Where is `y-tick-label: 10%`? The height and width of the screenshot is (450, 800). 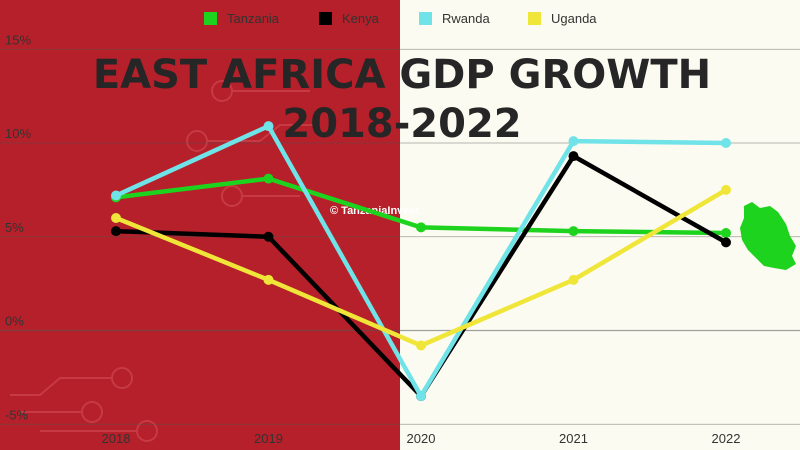
y-tick-label: 10% is located at coordinates (18, 133).